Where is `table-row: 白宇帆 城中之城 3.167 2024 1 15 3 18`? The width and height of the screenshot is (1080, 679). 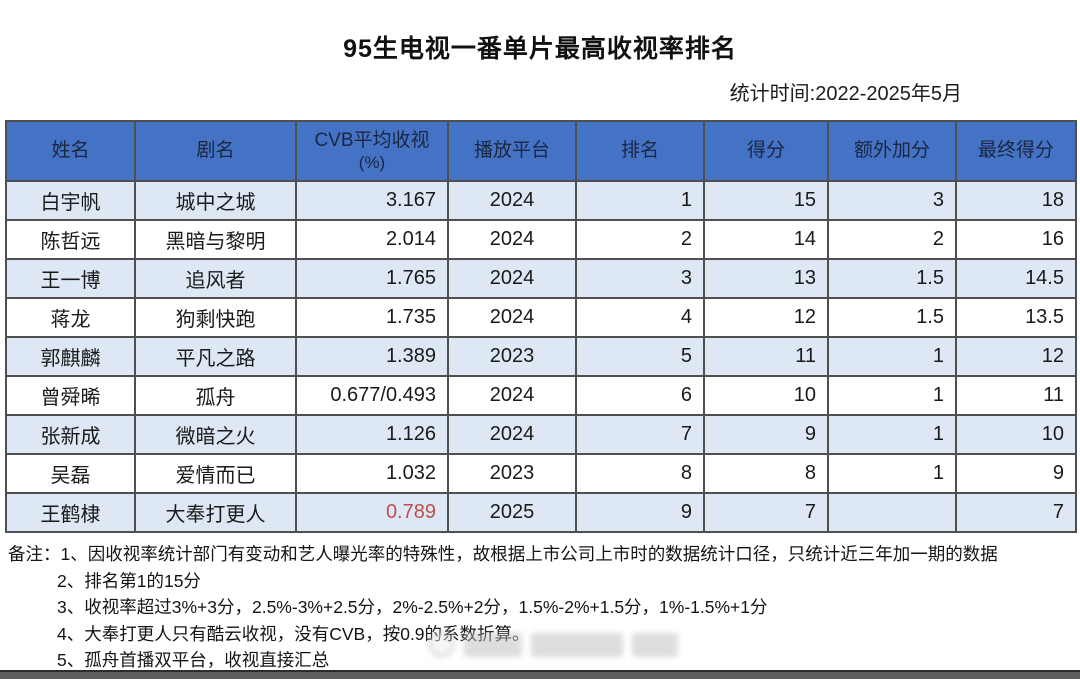 table-row: 白宇帆 城中之城 3.167 2024 1 15 3 18 is located at coordinates (541, 200).